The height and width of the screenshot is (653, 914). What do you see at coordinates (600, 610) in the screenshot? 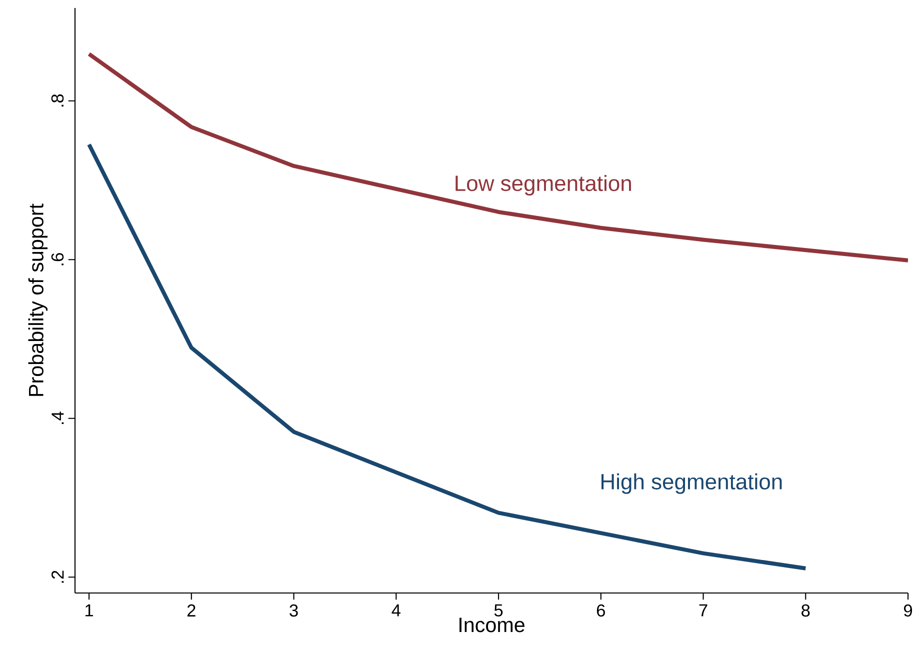
I see `x-tick-label: 6` at bounding box center [600, 610].